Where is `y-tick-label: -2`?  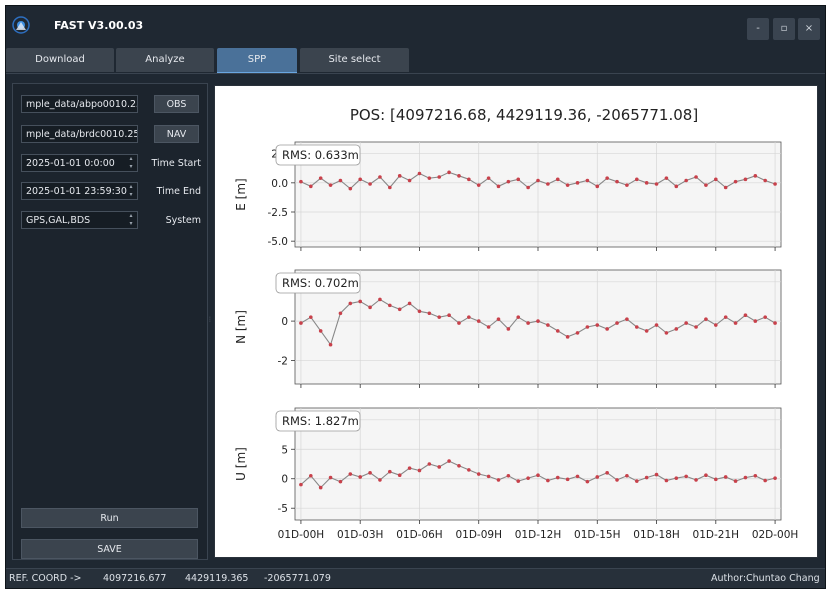 y-tick-label: -2 is located at coordinates (283, 361).